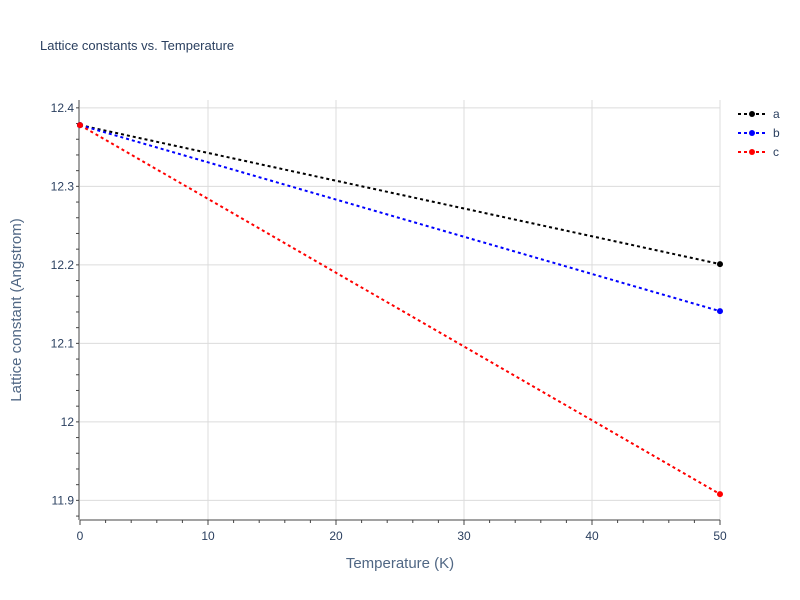  I want to click on x-tick-label: 30, so click(464, 536).